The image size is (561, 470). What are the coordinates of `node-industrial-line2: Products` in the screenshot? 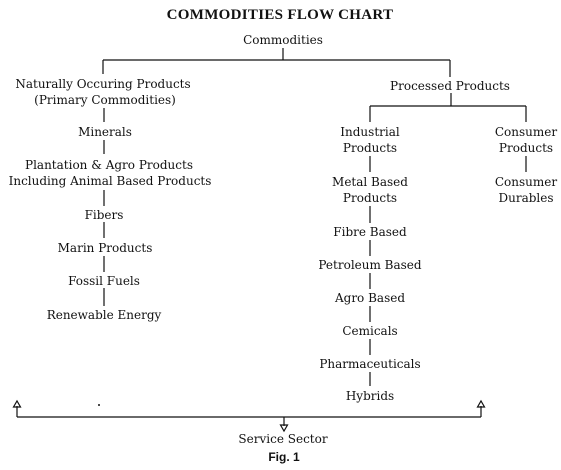 It's located at (370, 148).